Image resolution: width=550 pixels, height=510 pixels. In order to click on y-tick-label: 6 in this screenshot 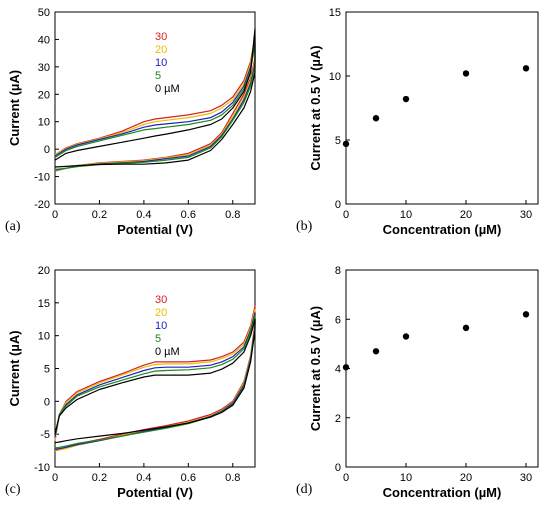, I will do `click(338, 320)`.